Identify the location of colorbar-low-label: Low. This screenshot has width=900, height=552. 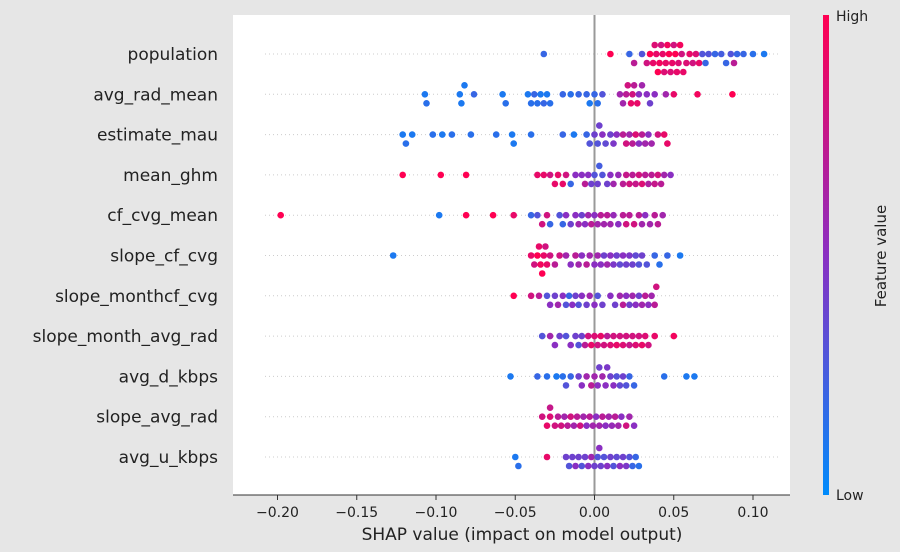
(850, 496).